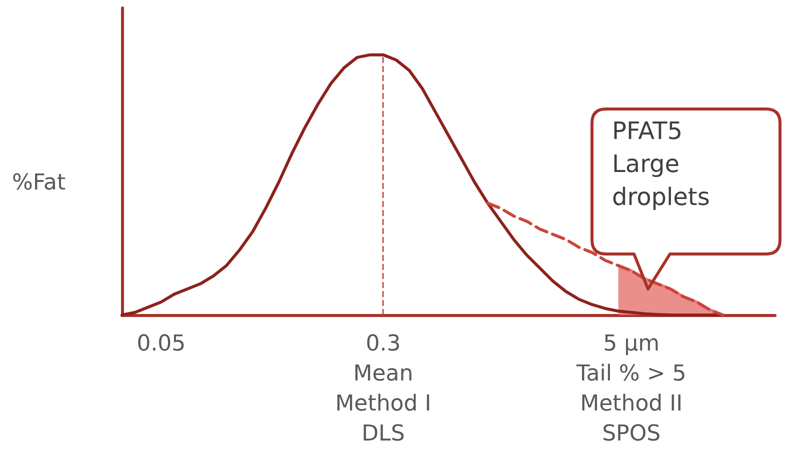 The width and height of the screenshot is (790, 475). I want to click on speech-bubble: PFAT5 Large droplets, so click(686, 199).